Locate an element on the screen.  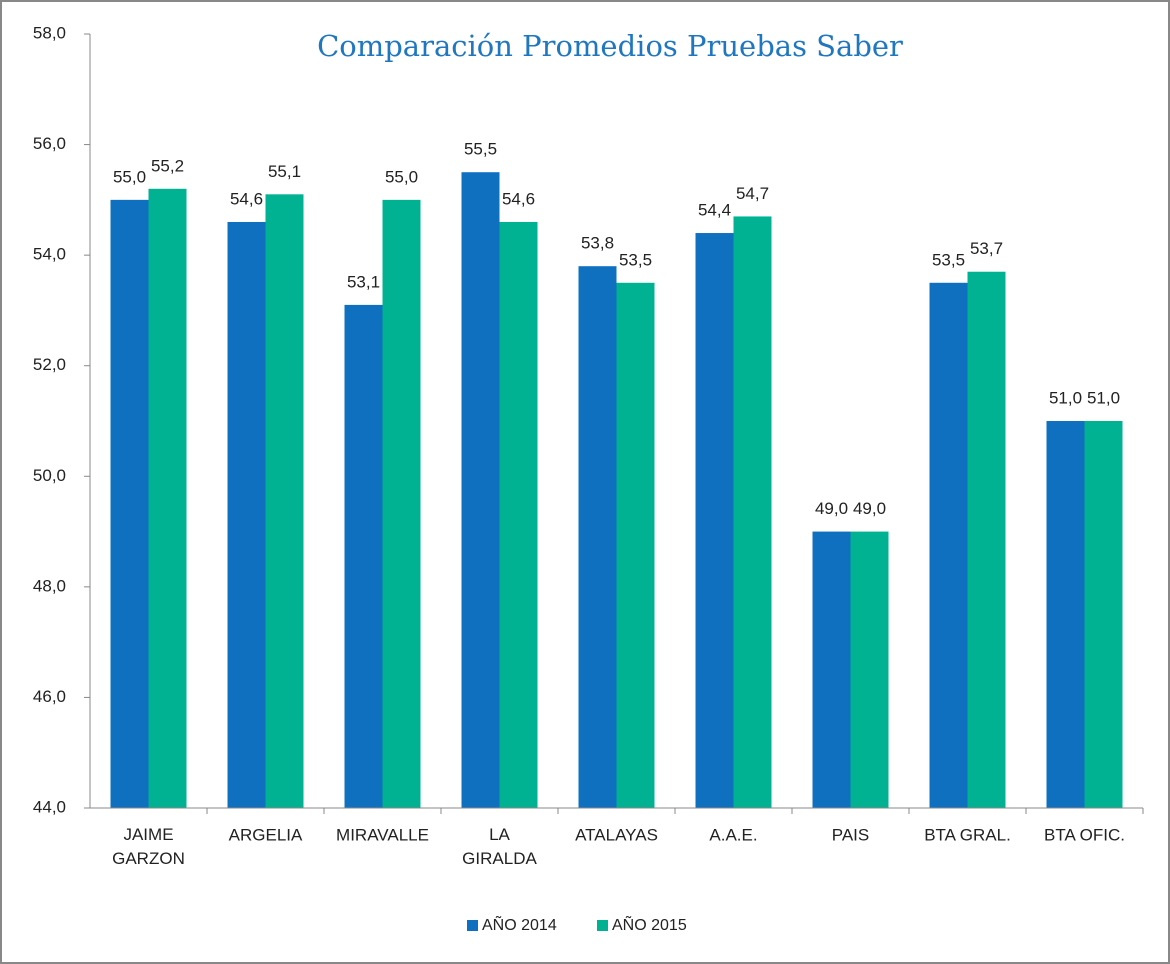
value-label: 55,5 is located at coordinates (480, 149).